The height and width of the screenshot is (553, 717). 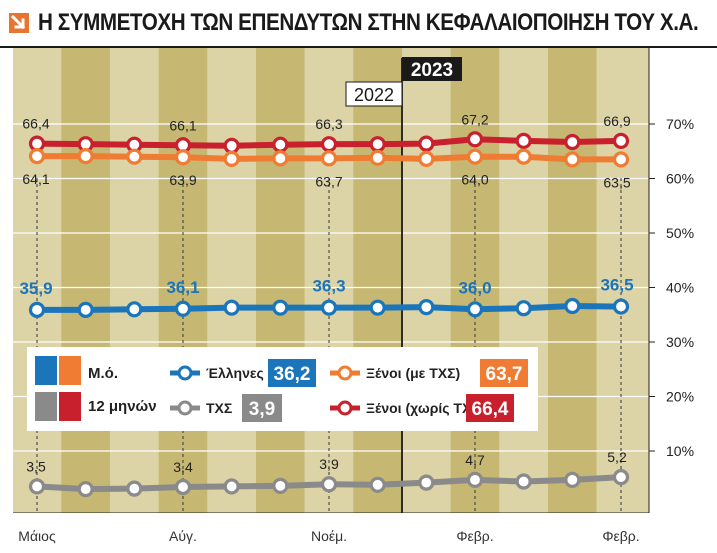 I want to click on data-label-foreign_with: 63,5, so click(x=616, y=182).